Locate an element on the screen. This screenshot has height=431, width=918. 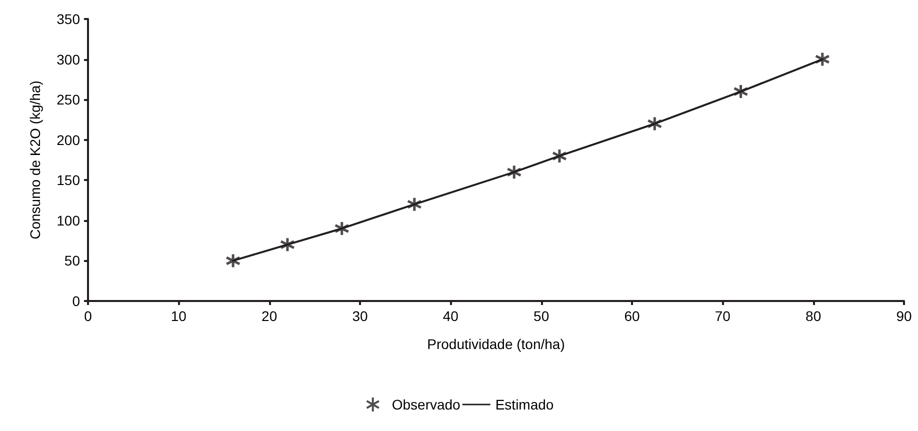
x-tick-label: 10 is located at coordinates (178, 316).